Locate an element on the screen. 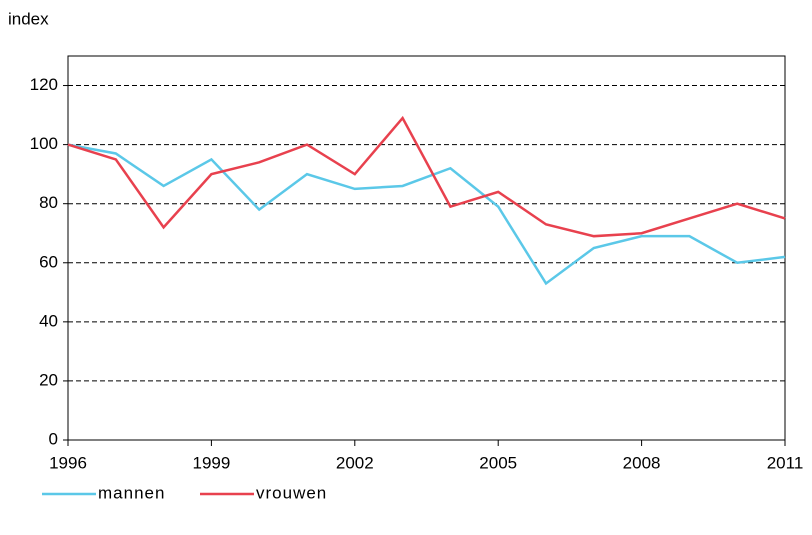 The height and width of the screenshot is (535, 812). y-tick-label: 20 is located at coordinates (48, 379).